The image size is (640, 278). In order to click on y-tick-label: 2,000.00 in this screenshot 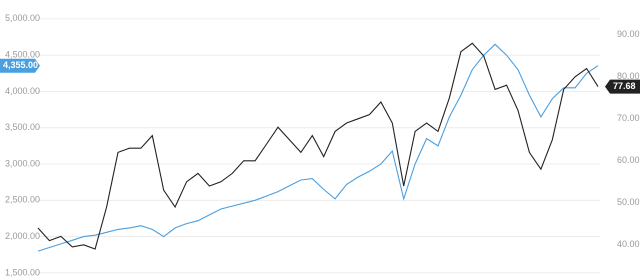, I will do `click(22, 236)`.